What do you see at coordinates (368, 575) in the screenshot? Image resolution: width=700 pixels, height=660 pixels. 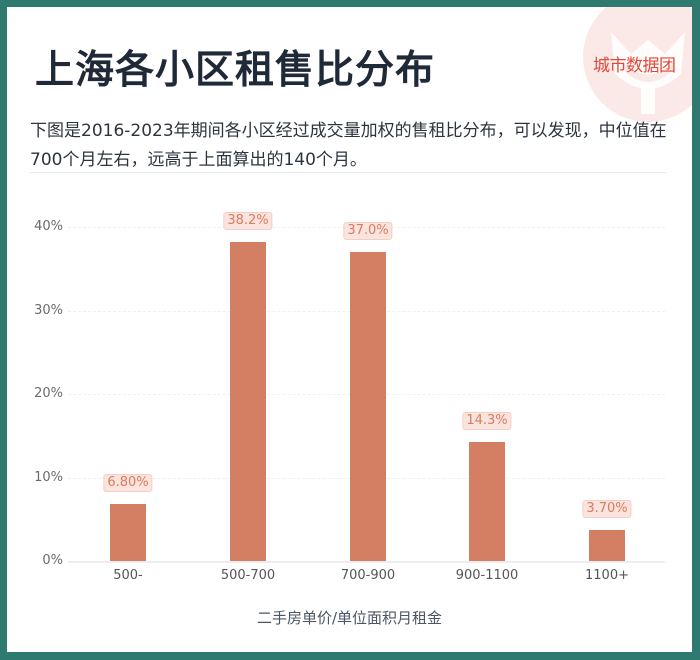 I see `x-tick-label: 700-900` at bounding box center [368, 575].